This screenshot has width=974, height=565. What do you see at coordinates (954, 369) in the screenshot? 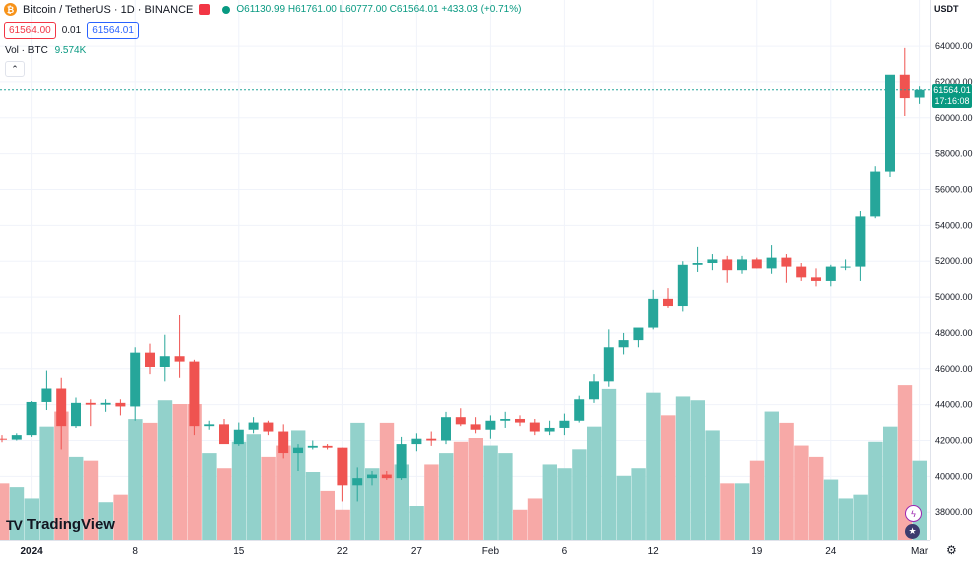
I see `price-tick-label: 46000.00` at bounding box center [954, 369].